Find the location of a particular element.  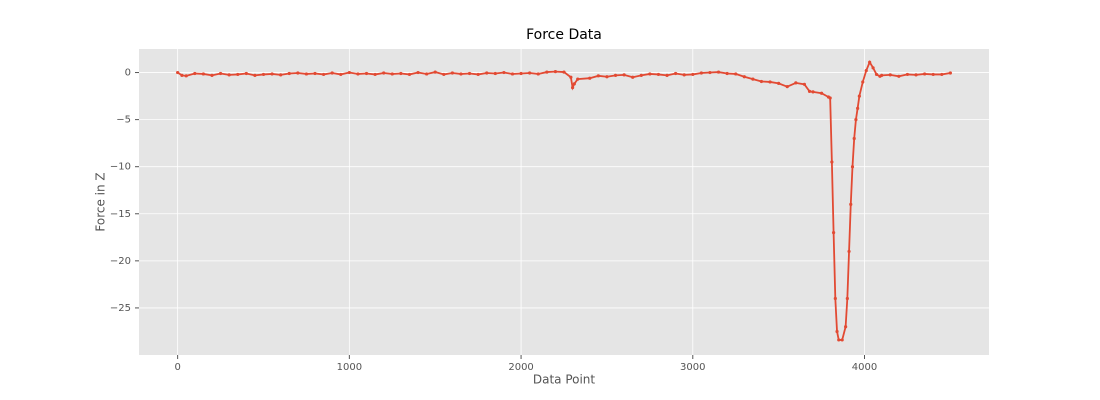

x-tick-label: 0 is located at coordinates (177, 367).